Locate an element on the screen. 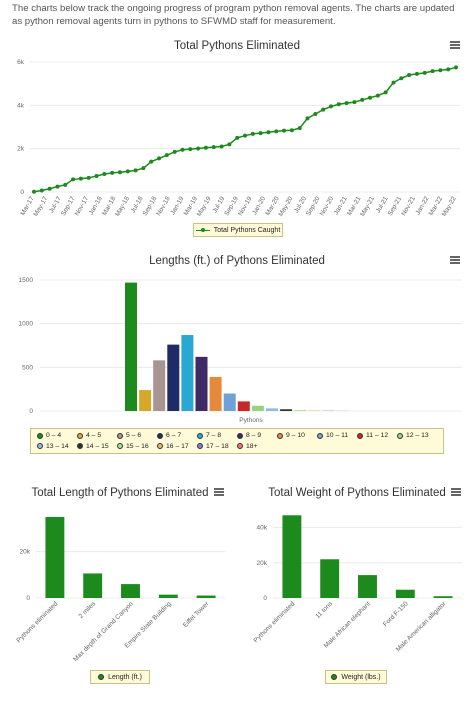 Image resolution: width=474 pixels, height=707 pixels. legend-item: 16 – 17 is located at coordinates (177, 447).